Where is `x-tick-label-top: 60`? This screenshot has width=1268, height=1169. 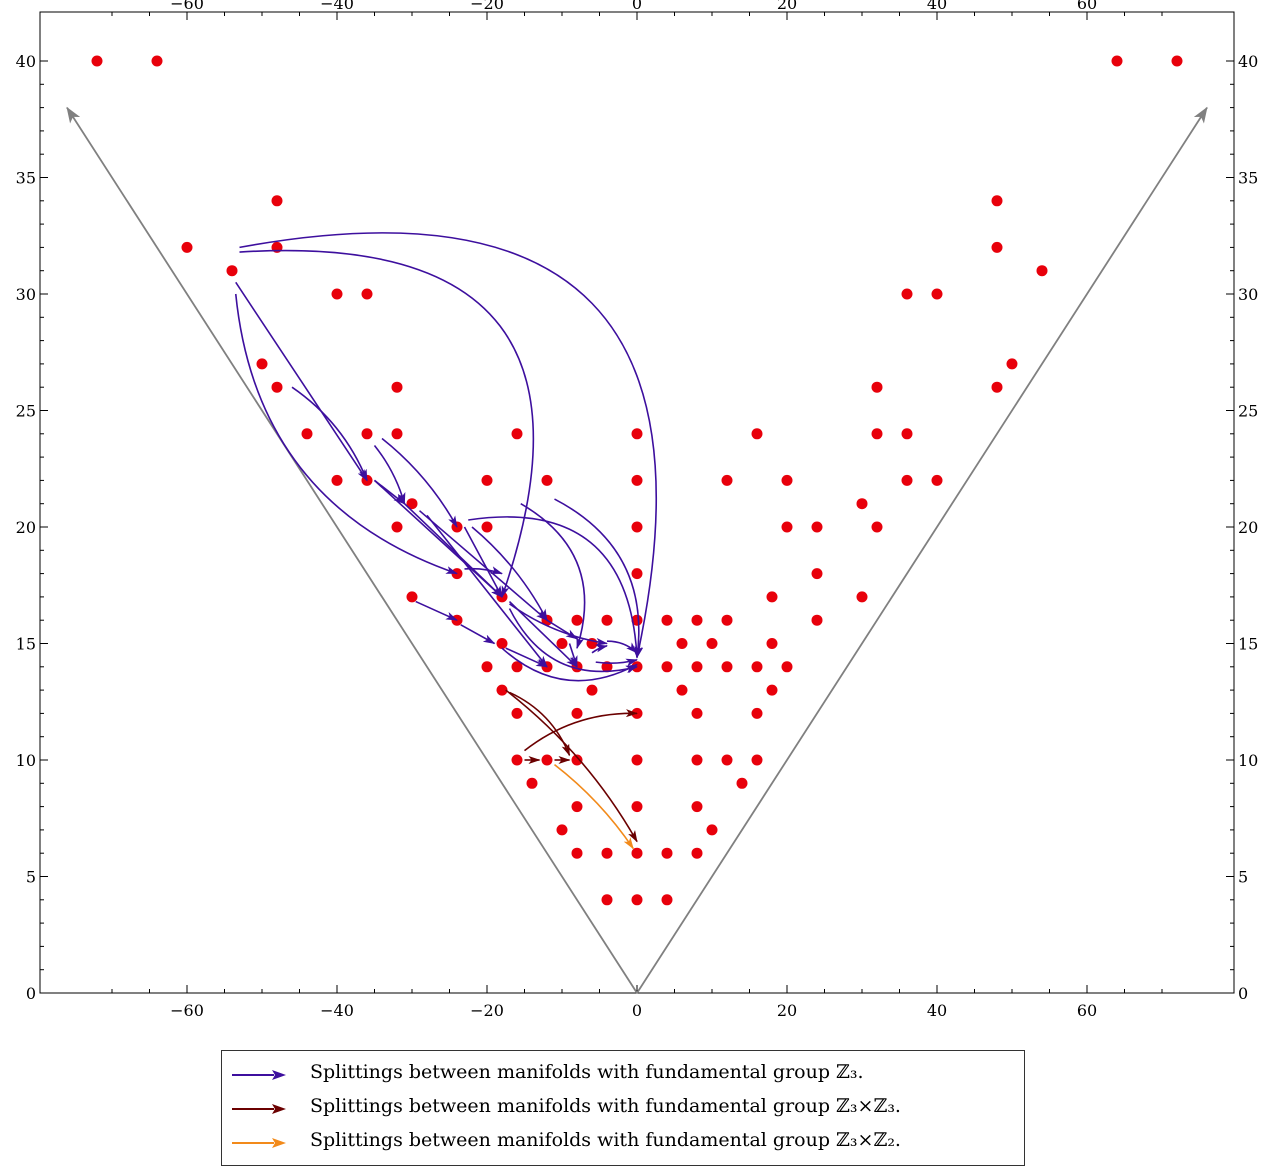
x-tick-label-top: 60 is located at coordinates (1087, 6).